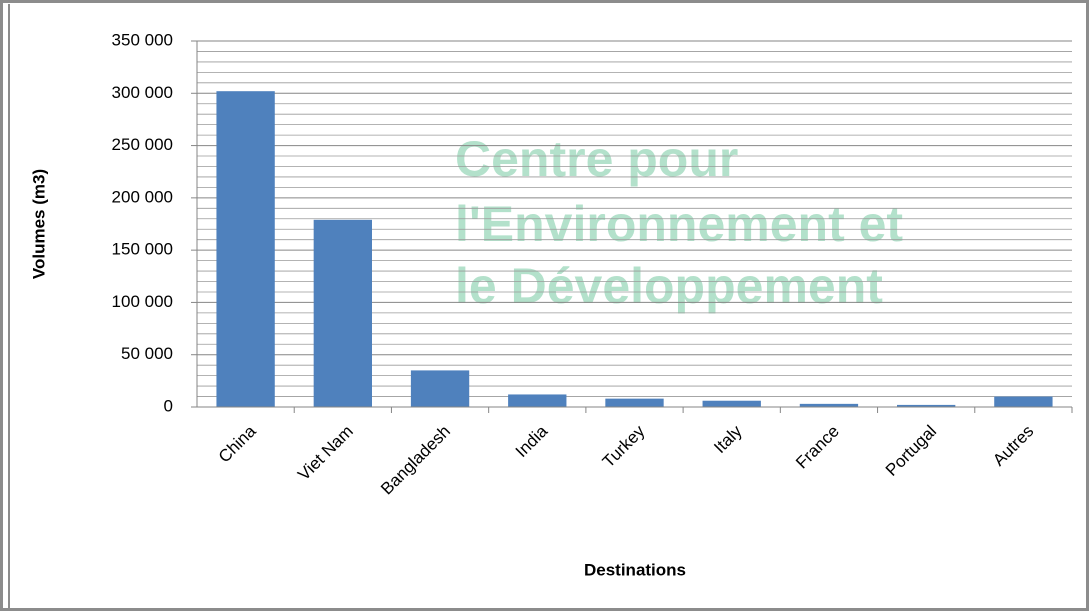 The width and height of the screenshot is (1089, 611). What do you see at coordinates (635, 569) in the screenshot?
I see `x-axis-title: Destinations` at bounding box center [635, 569].